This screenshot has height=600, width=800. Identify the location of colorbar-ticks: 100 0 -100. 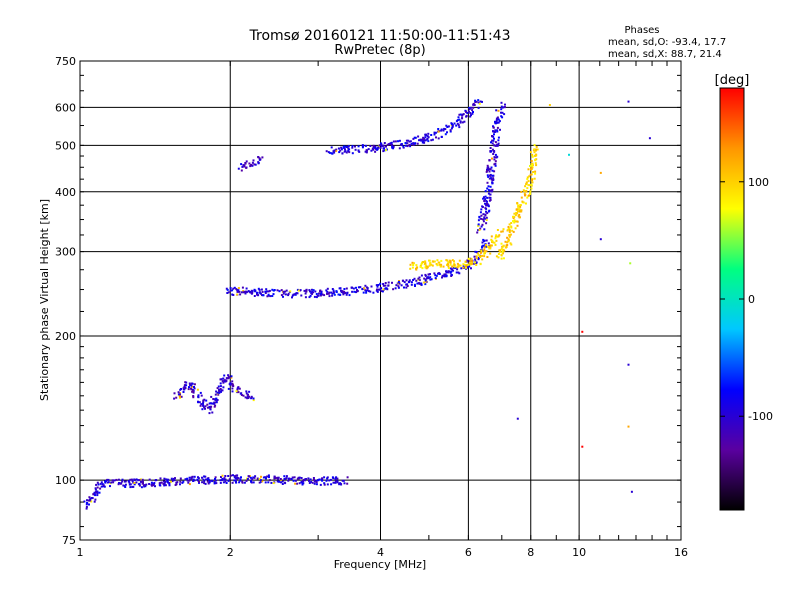
(746, 299).